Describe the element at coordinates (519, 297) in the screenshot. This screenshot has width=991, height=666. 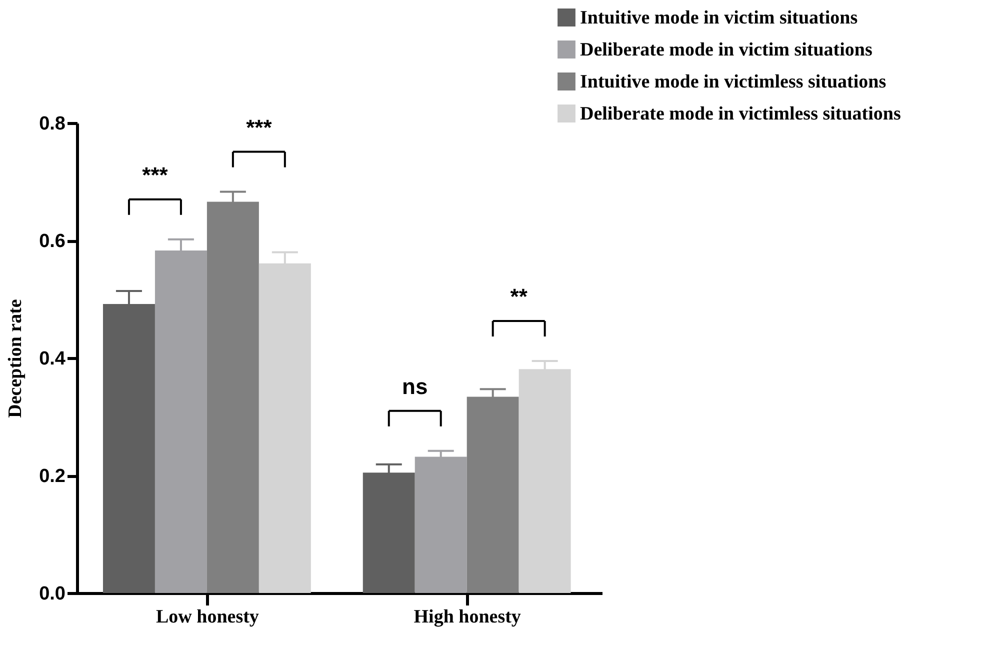
I see `annotation: **` at that location.